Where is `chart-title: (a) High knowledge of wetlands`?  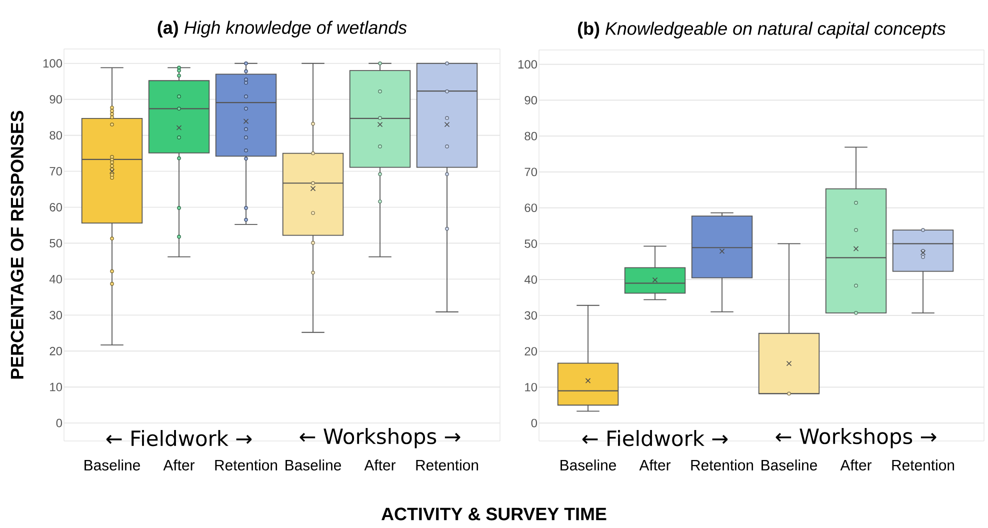 chart-title: (a) High knowledge of wetlands is located at coordinates (282, 29).